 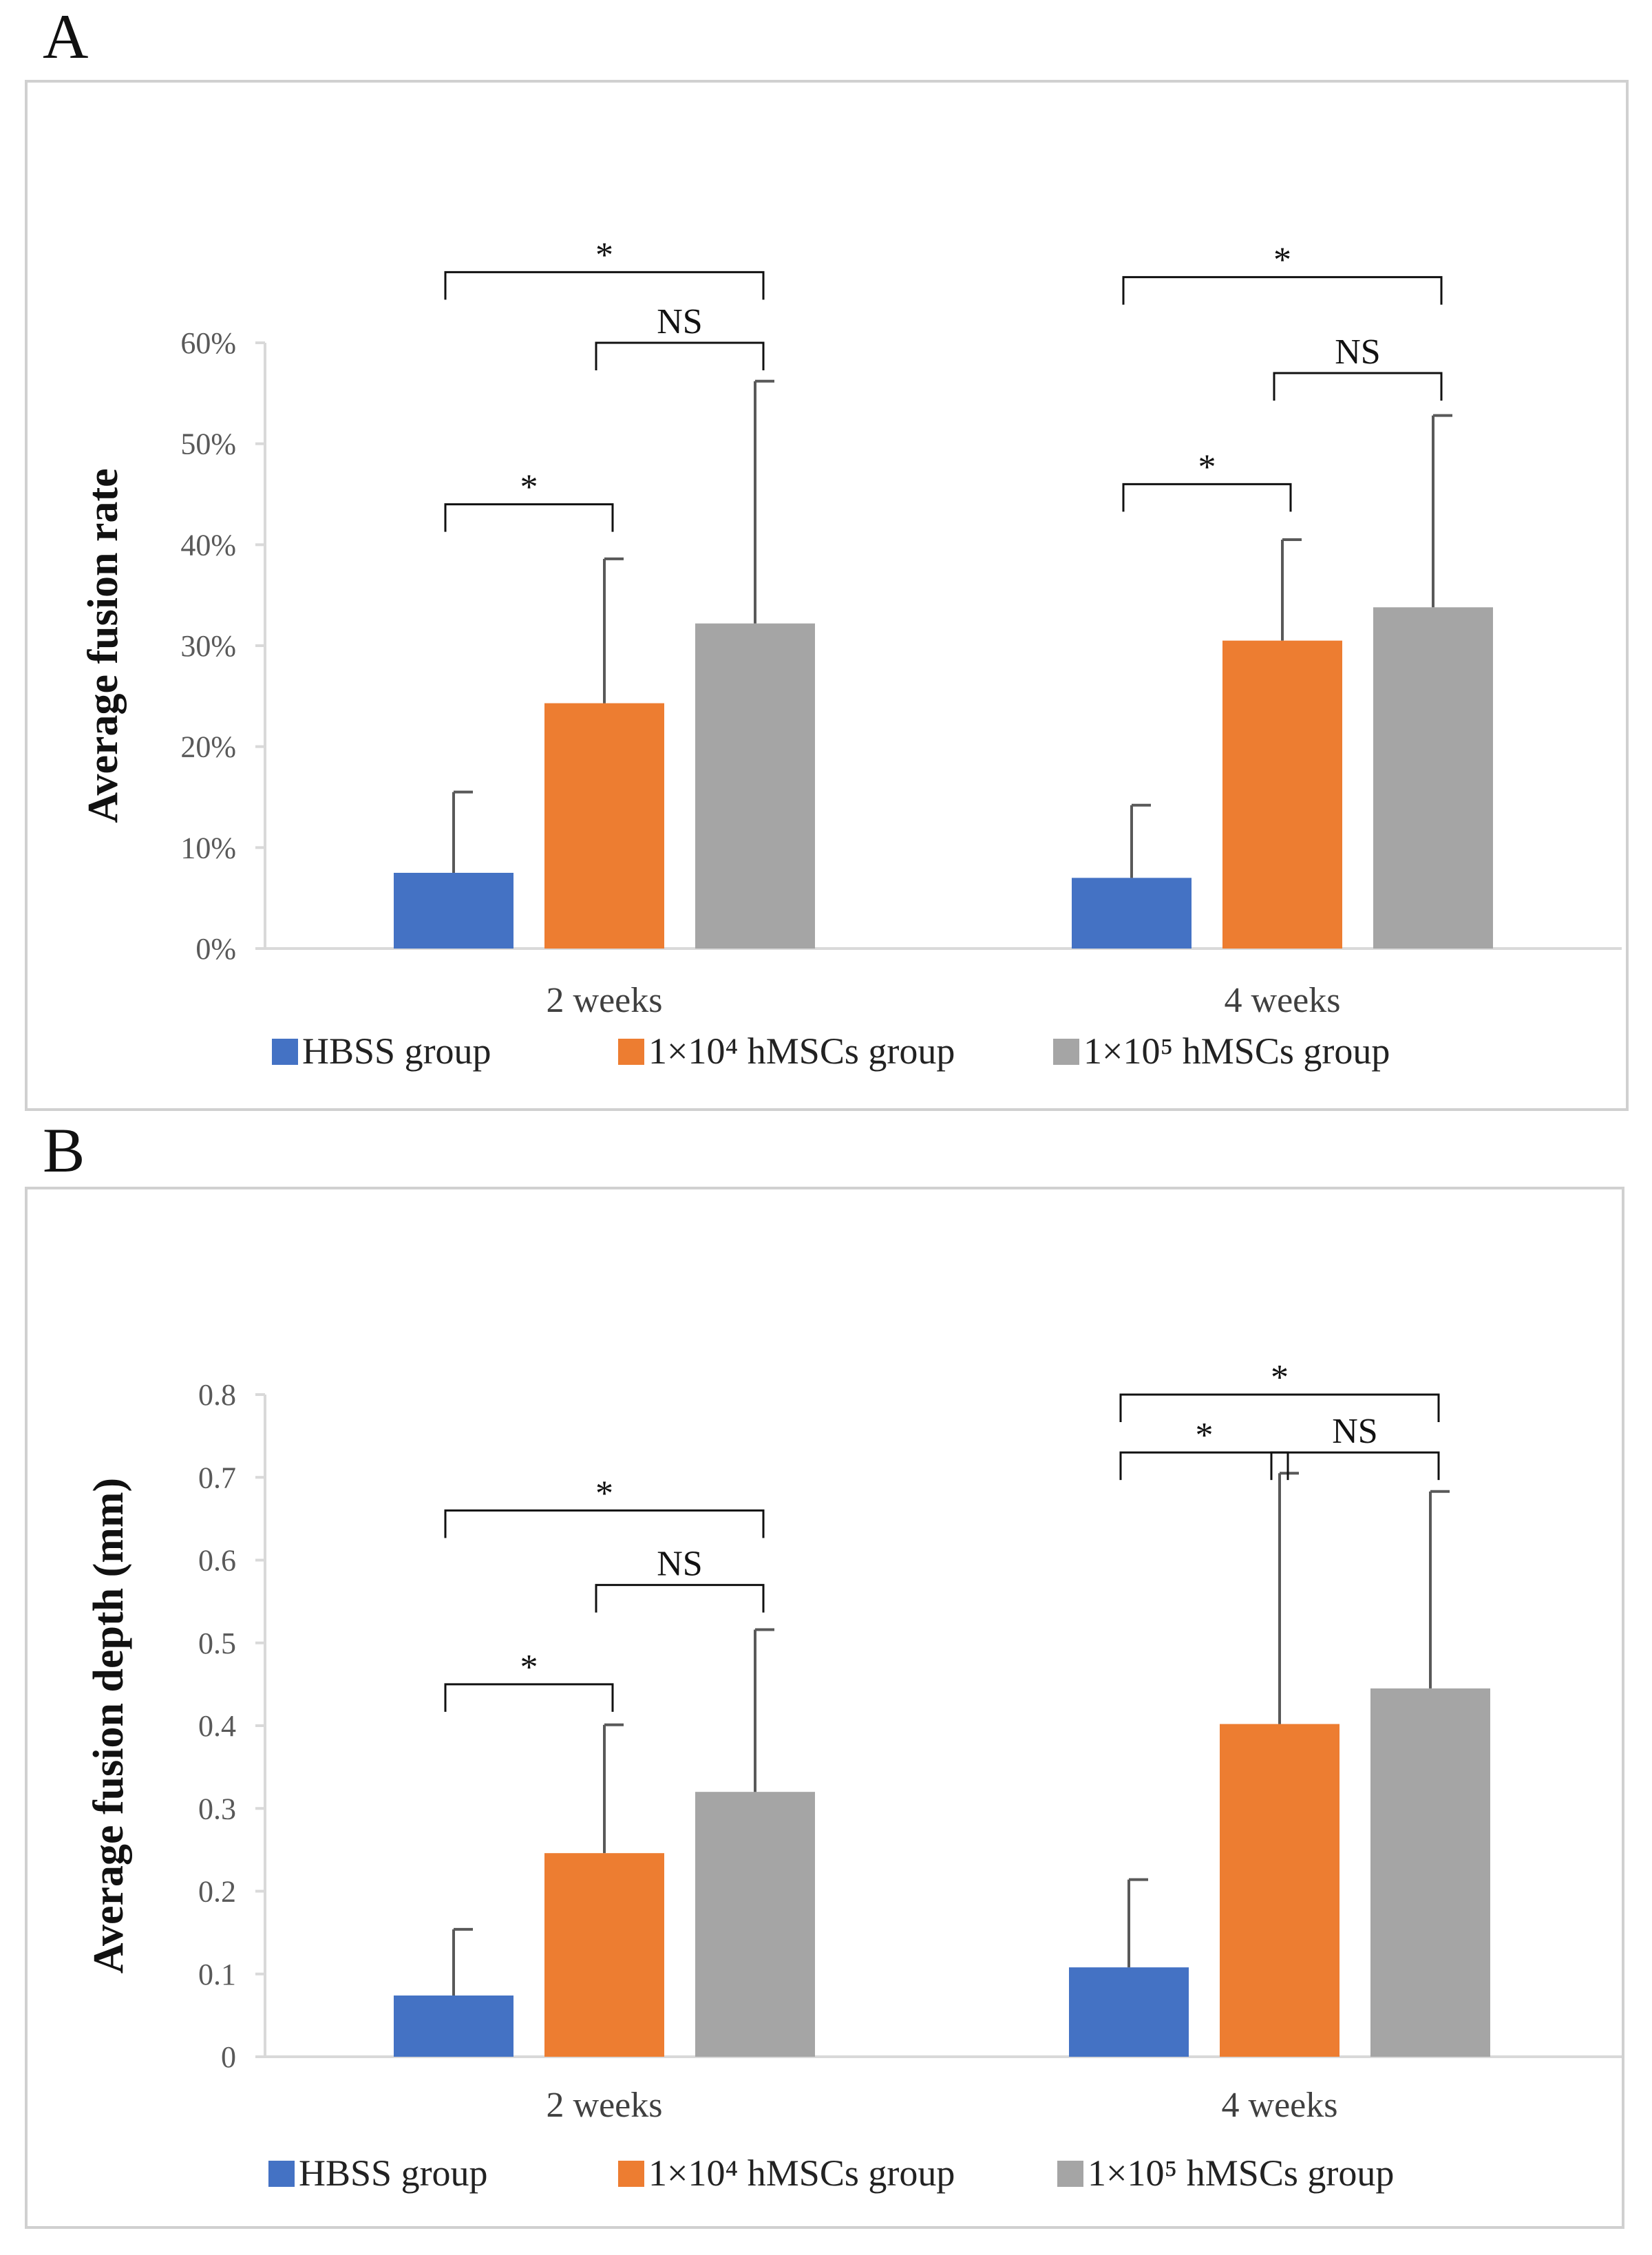 What do you see at coordinates (66, 36) in the screenshot?
I see `panel-letter-a: A` at bounding box center [66, 36].